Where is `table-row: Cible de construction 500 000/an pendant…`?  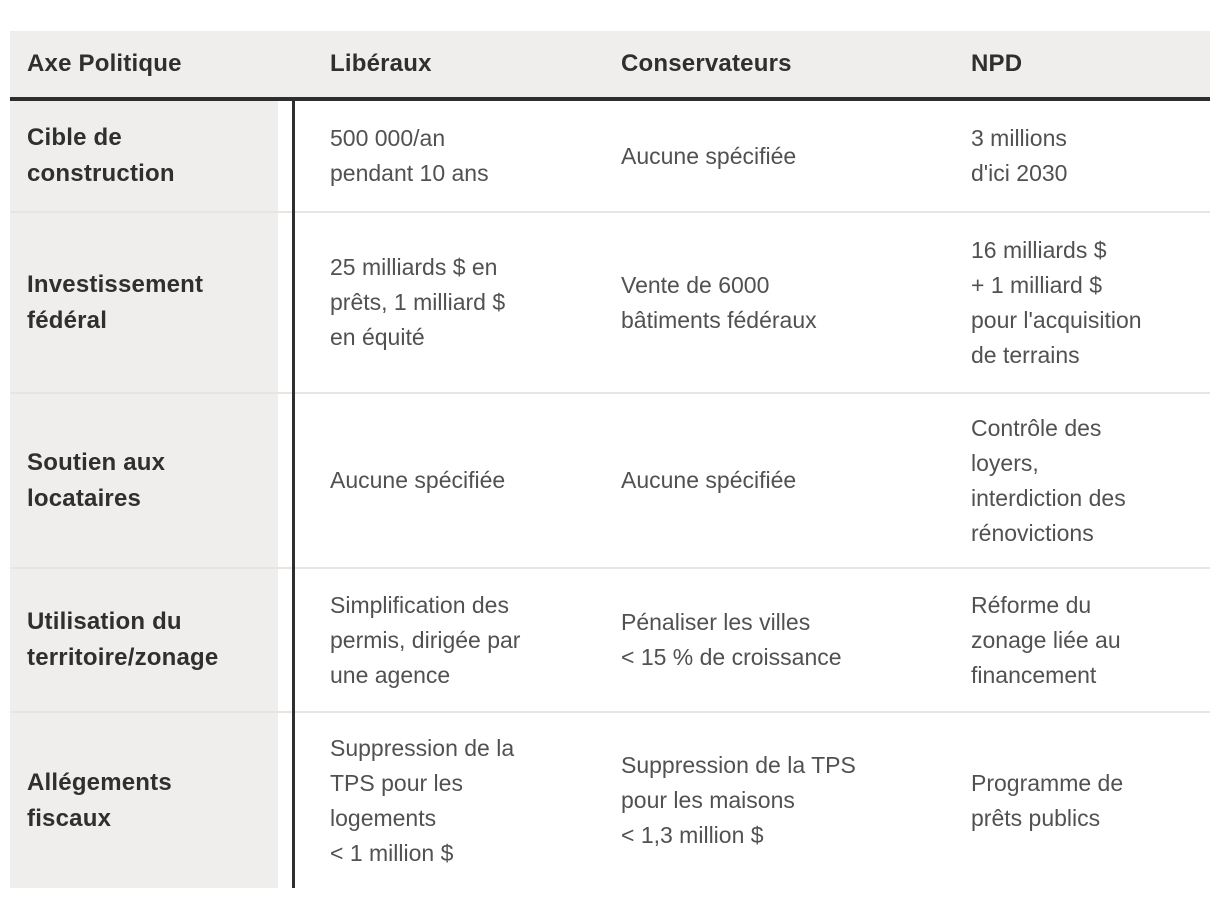 table-row: Cible de construction 500 000/an pendant… is located at coordinates (610, 156).